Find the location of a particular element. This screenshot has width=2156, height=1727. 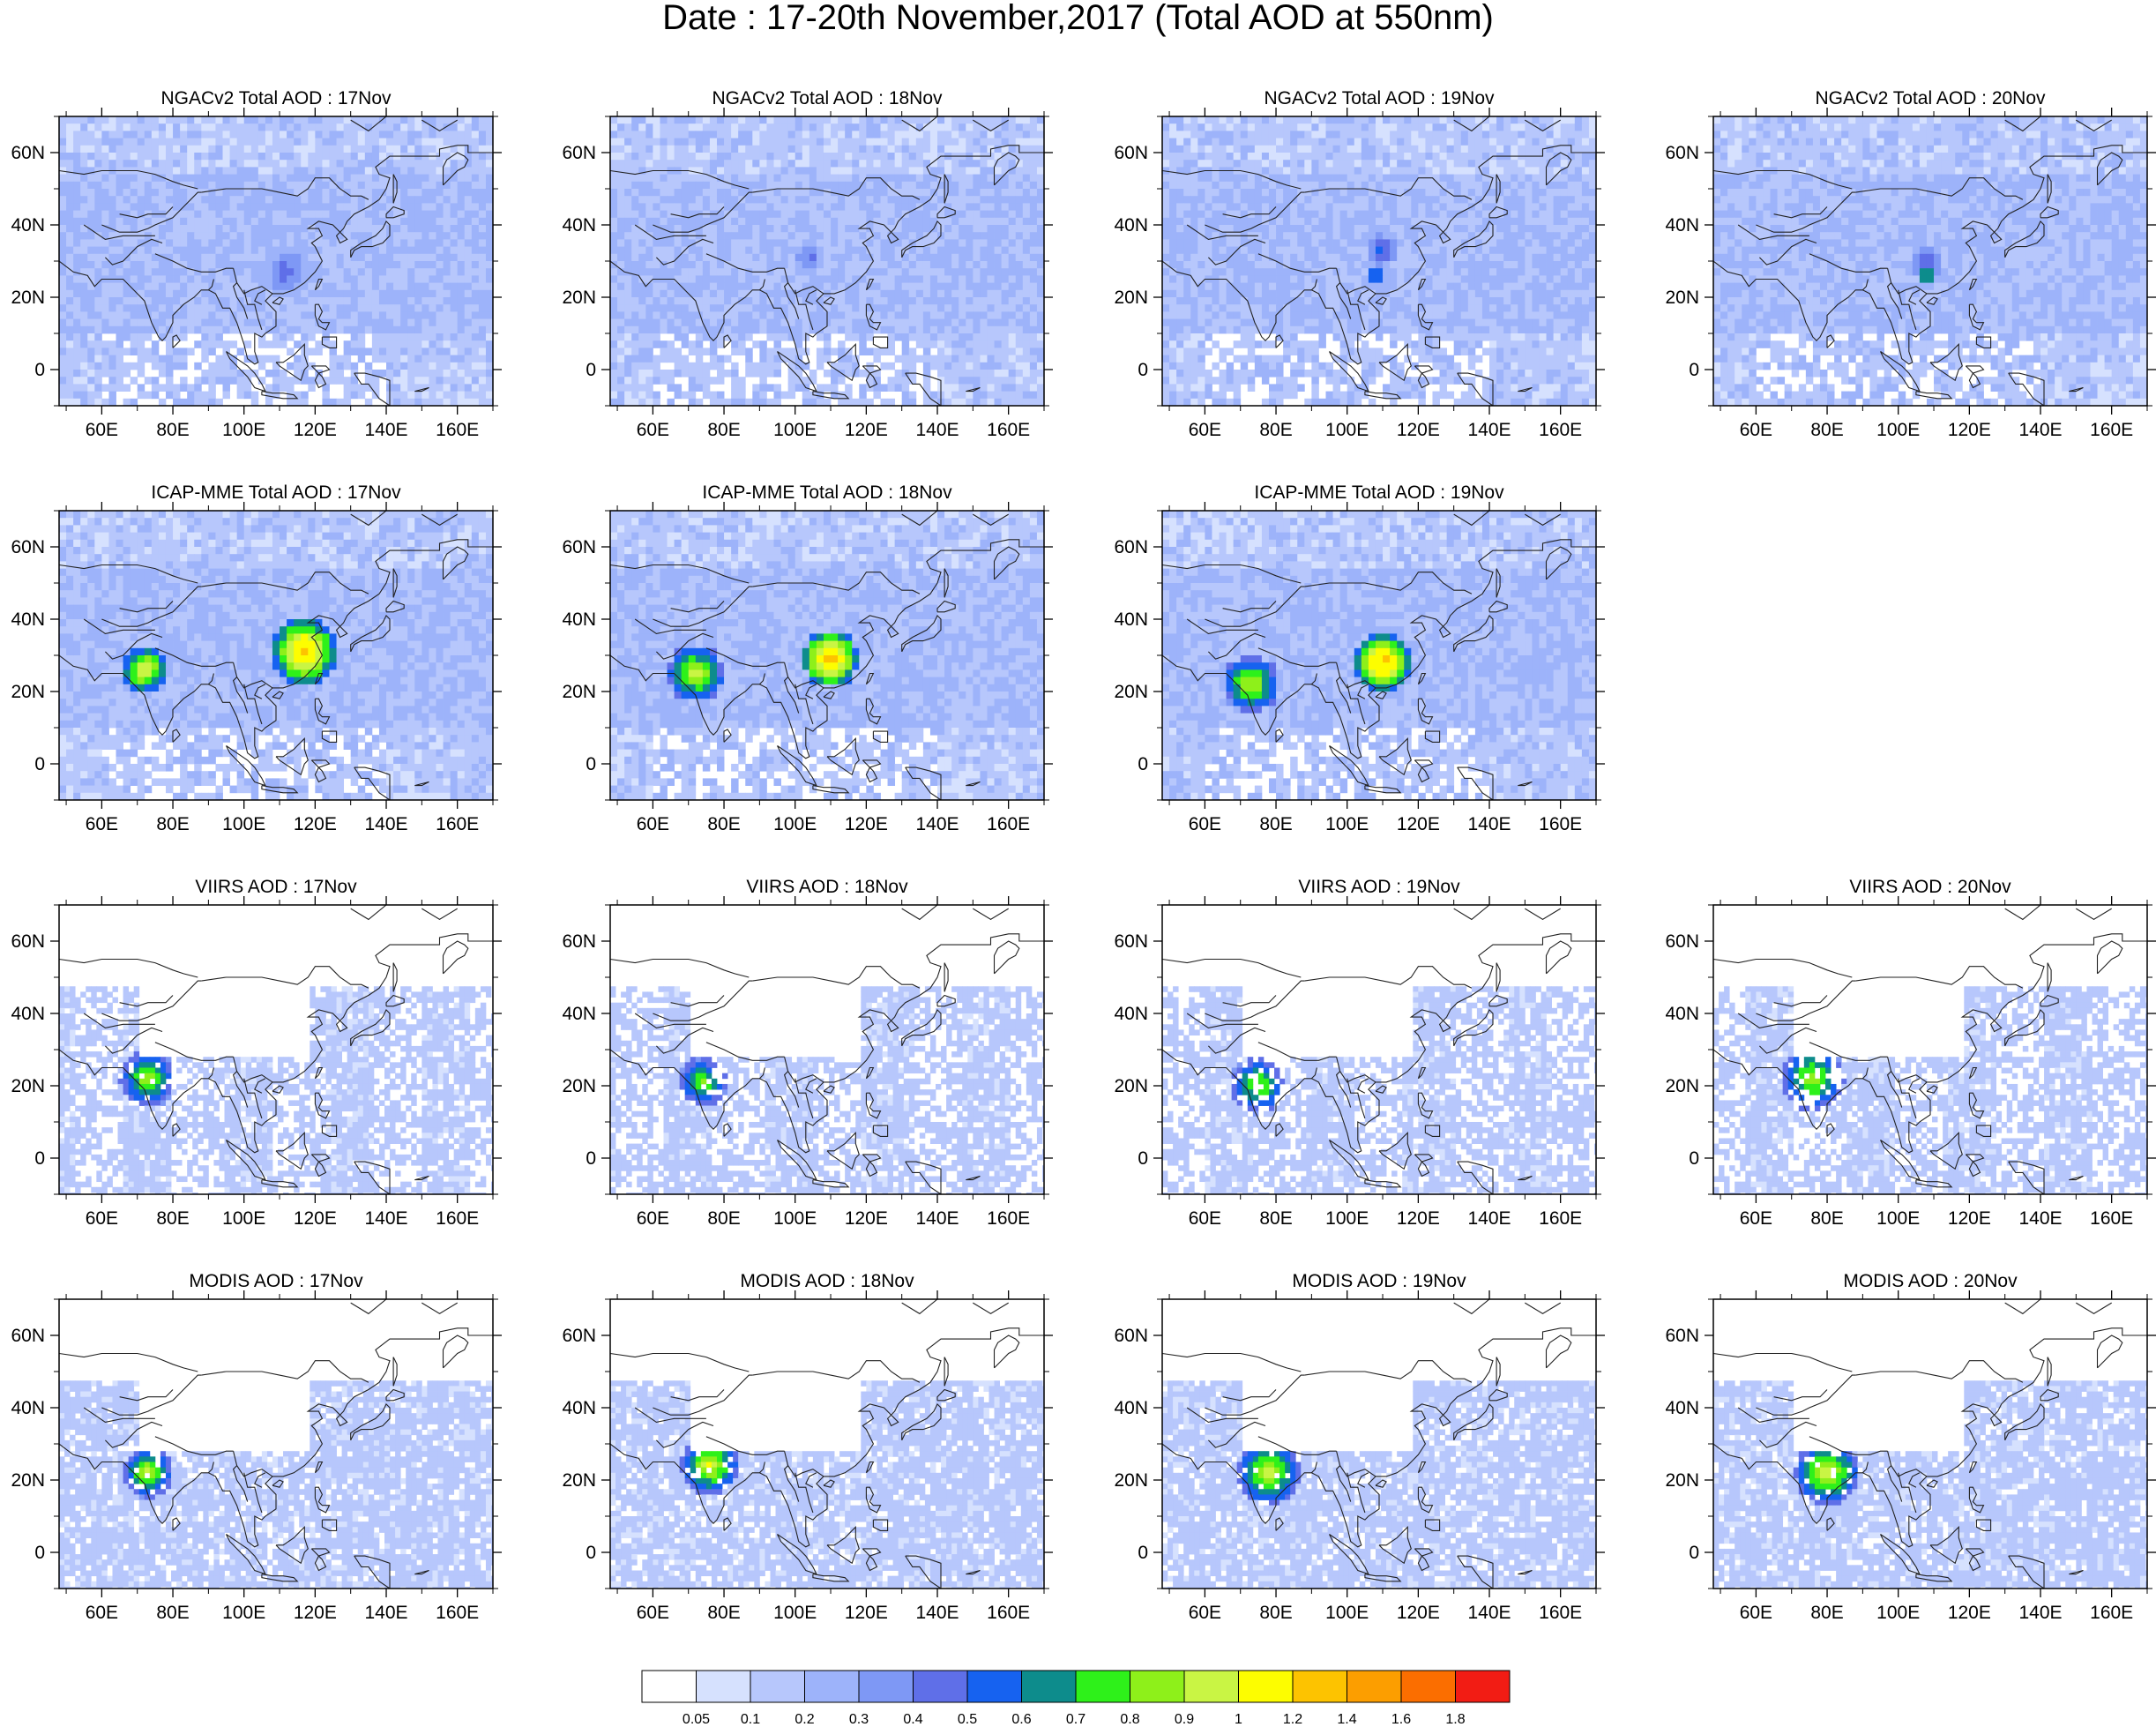

colorbar-label: 1.8 is located at coordinates (1455, 1719).